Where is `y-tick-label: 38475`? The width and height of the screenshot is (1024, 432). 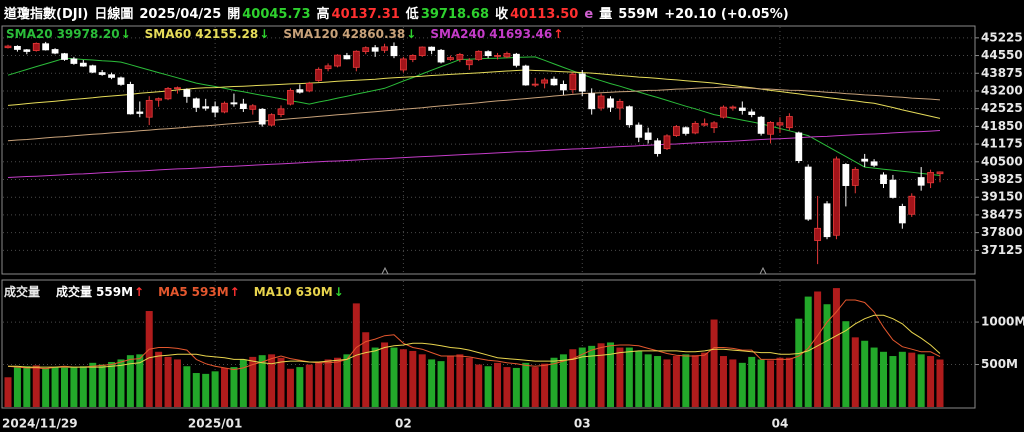
y-tick-label: 38475 is located at coordinates (1002, 214).